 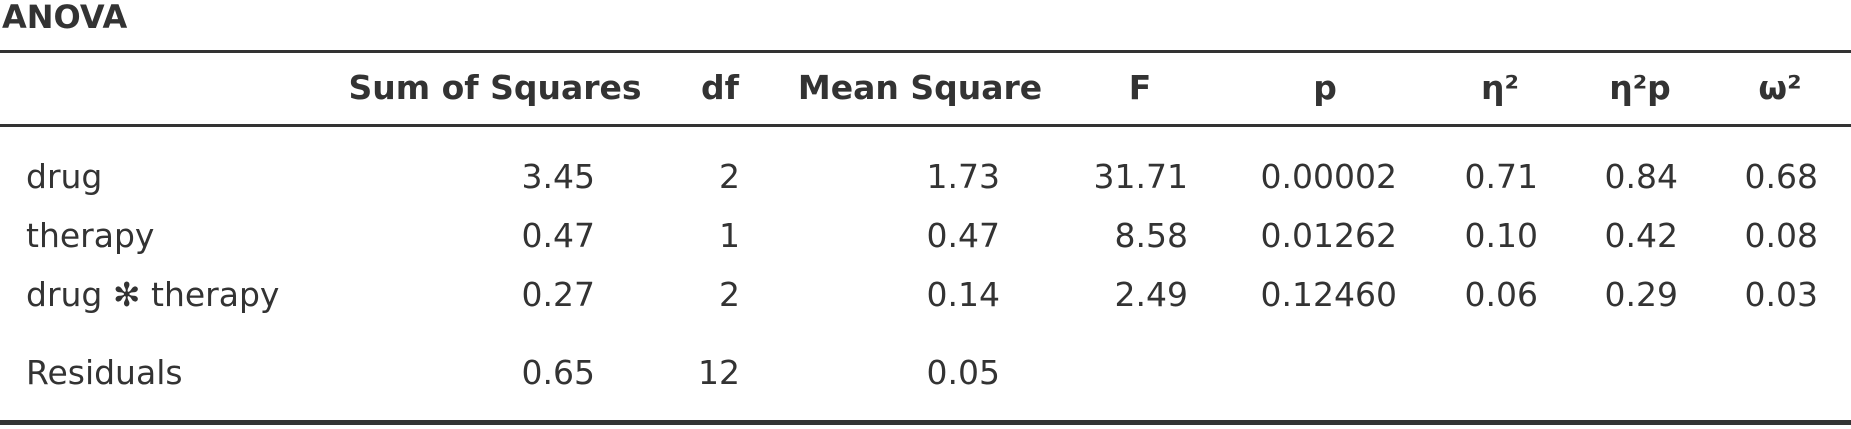 What do you see at coordinates (1151, 235) in the screenshot?
I see `table-cell: 8.58` at bounding box center [1151, 235].